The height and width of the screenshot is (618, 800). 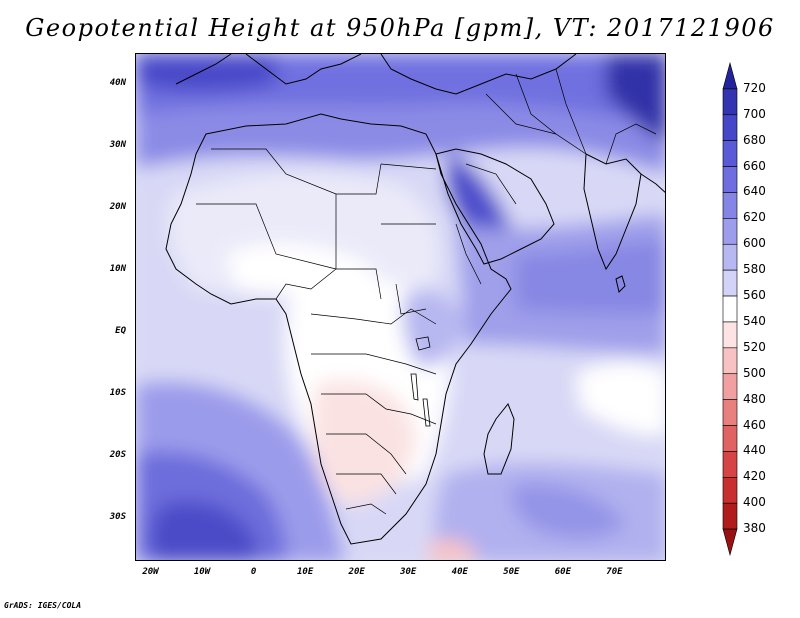 I want to click on lat-tick-label: 40N, so click(x=117, y=82).